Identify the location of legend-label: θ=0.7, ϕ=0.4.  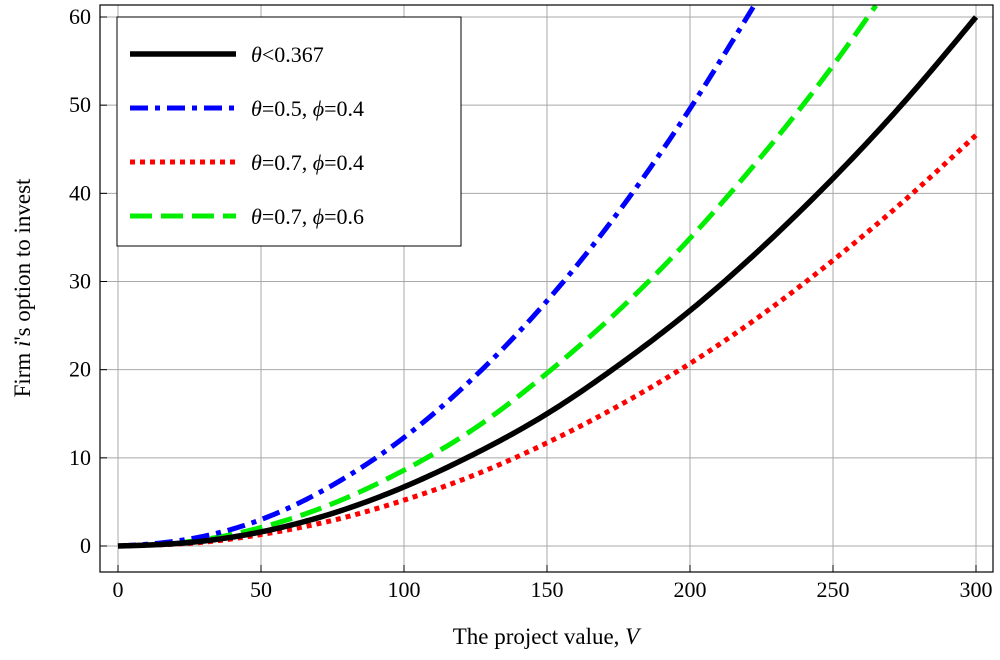
(307, 162).